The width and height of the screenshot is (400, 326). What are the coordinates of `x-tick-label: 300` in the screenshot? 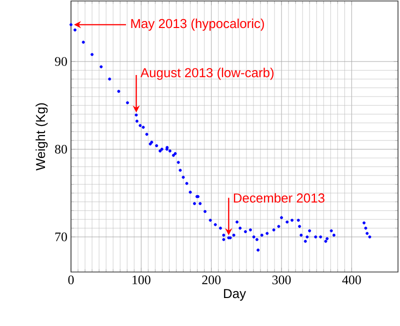 It's located at (281, 280).